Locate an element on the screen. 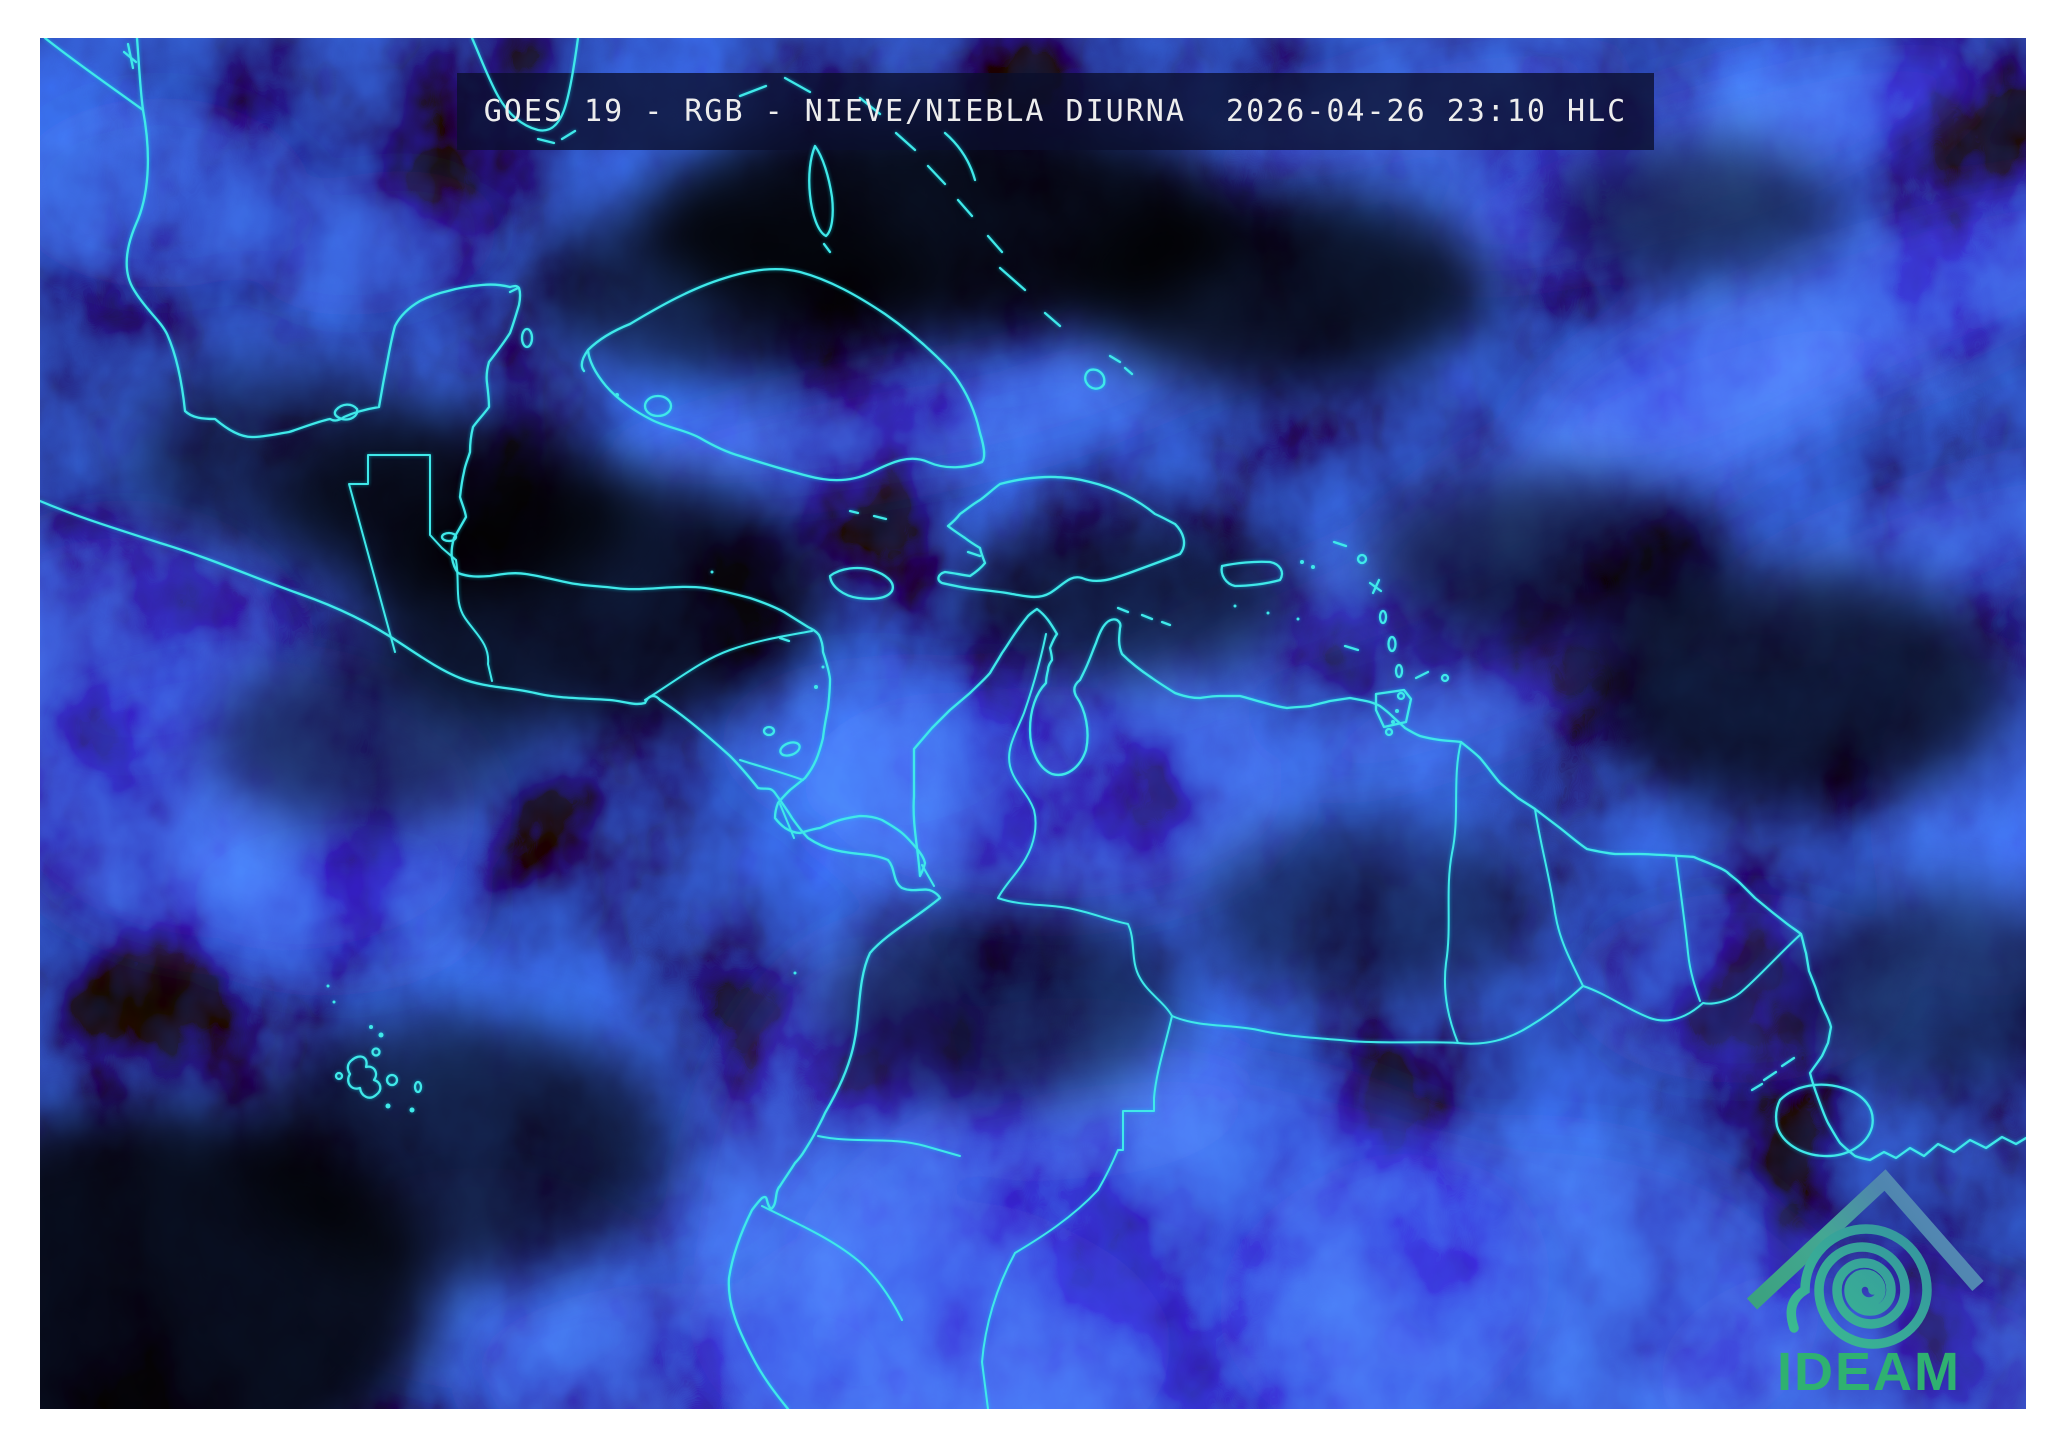 This screenshot has width=2063, height=1447. hurricane-spiral-icon is located at coordinates (1859, 1286).